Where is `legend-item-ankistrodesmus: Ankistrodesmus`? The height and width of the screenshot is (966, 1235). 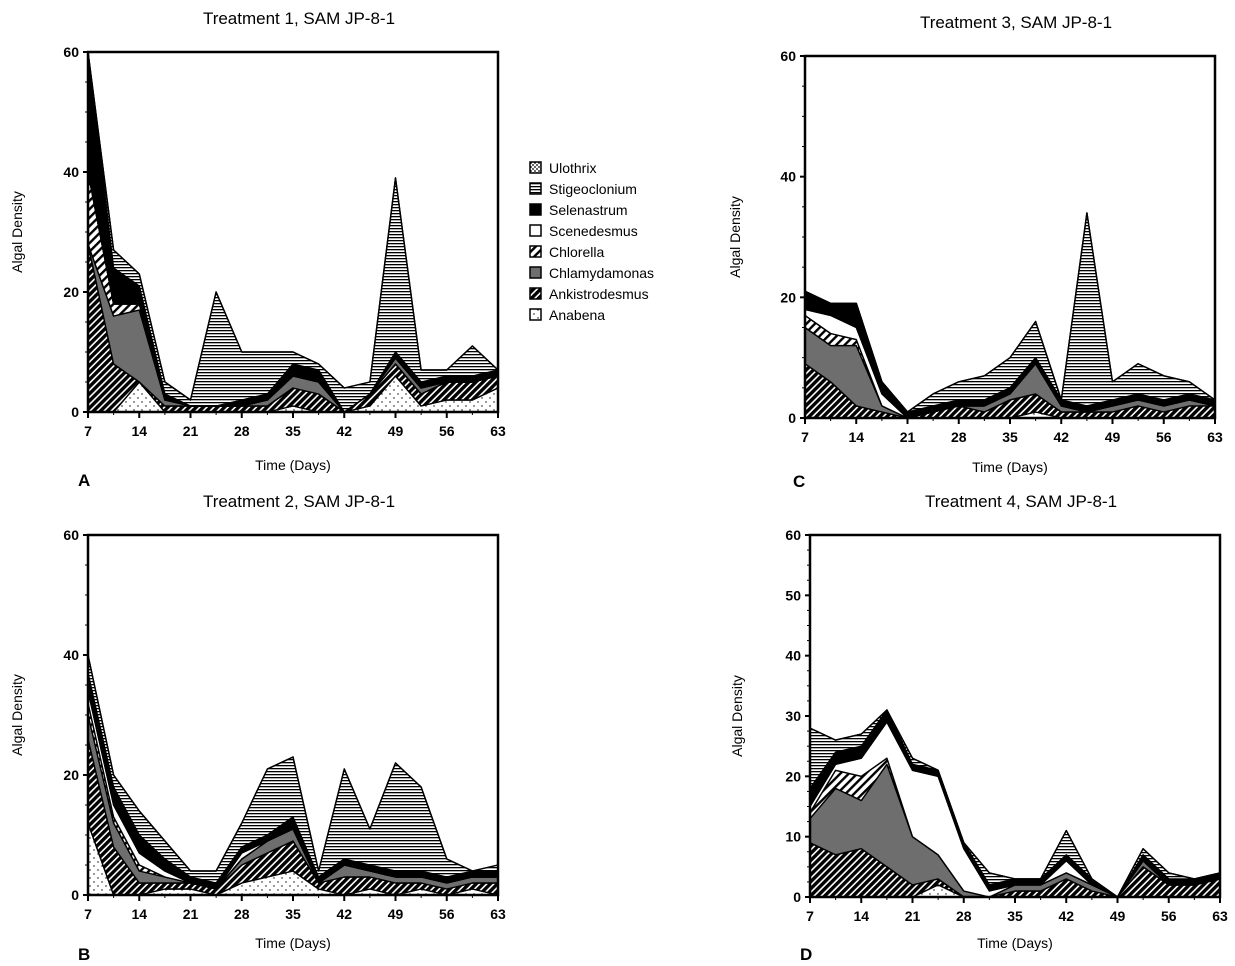 legend-item-ankistrodesmus: Ankistrodesmus is located at coordinates (589, 294).